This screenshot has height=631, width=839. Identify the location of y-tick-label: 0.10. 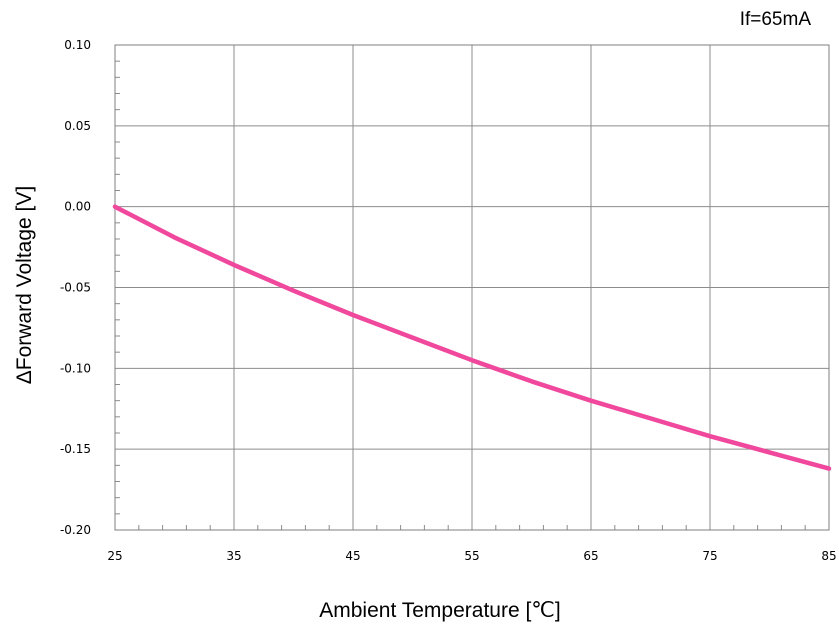
(77, 45).